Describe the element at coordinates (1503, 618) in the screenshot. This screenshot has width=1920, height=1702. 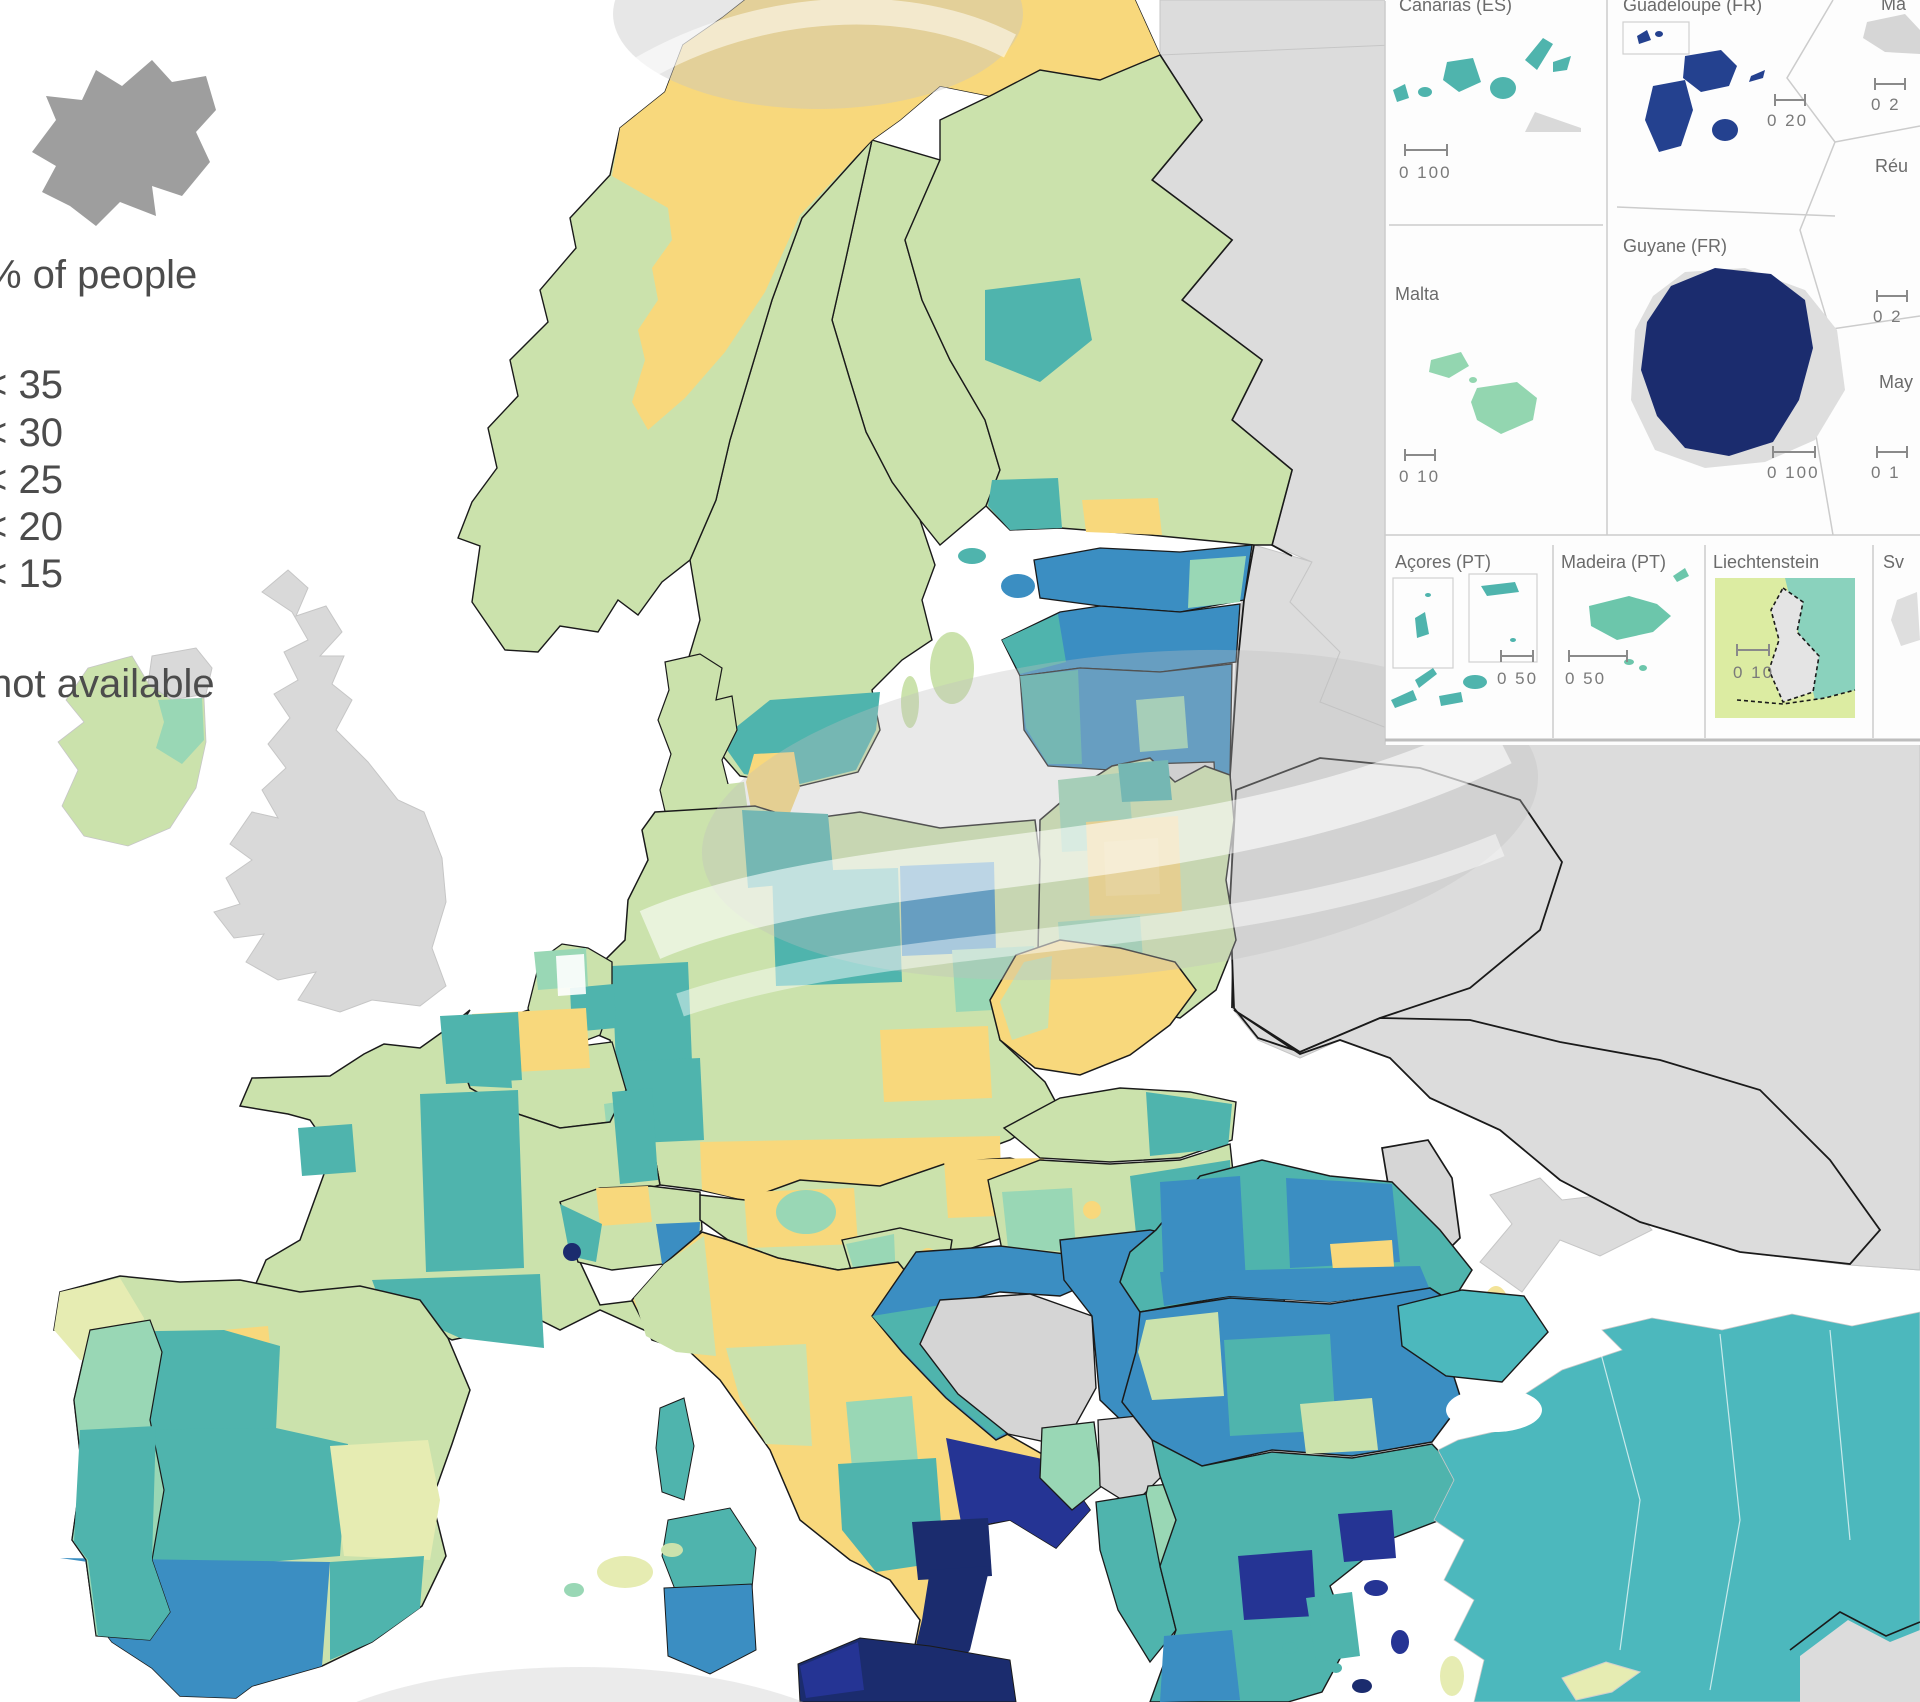
I see `inset-acores-box2` at that location.